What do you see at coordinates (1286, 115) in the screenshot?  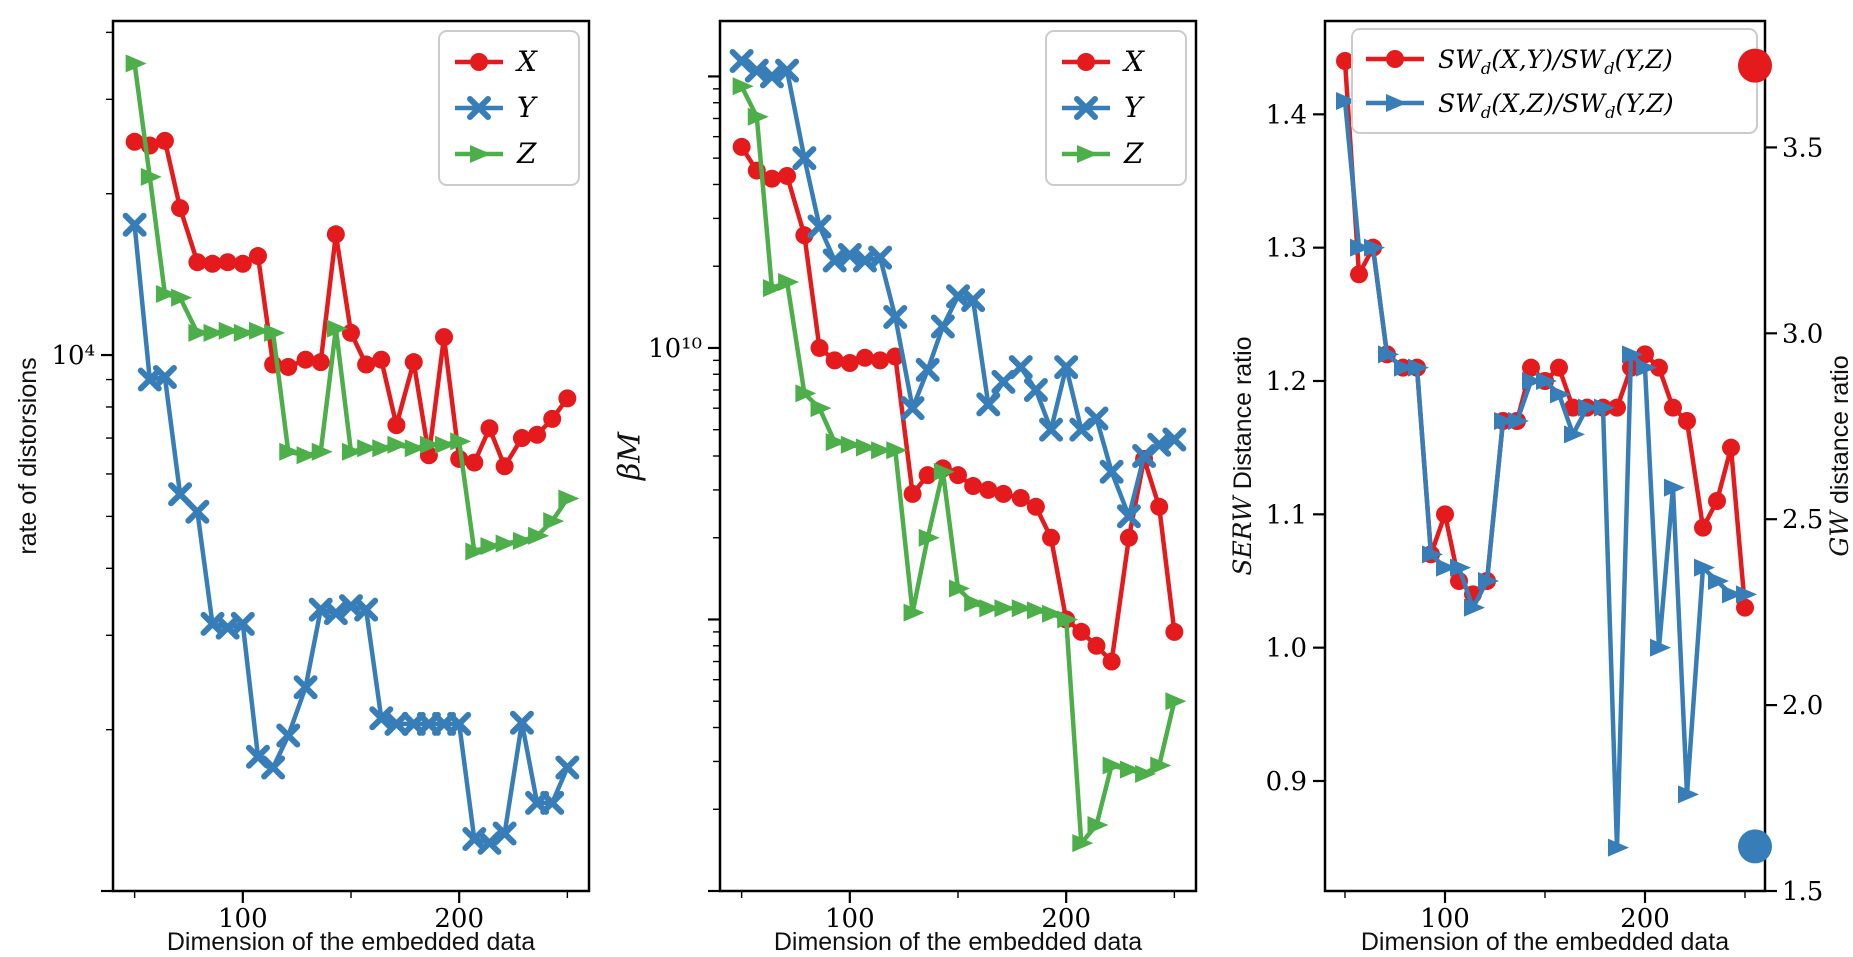 I see `y-tick-label-left: 1.4` at bounding box center [1286, 115].